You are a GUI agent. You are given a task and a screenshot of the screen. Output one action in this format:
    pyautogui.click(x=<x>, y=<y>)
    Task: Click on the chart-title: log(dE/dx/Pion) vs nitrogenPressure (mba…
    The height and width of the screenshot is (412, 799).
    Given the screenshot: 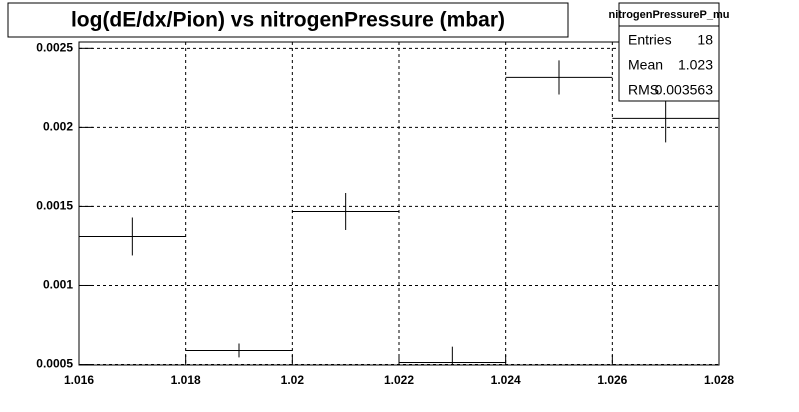 What is the action you would take?
    pyautogui.click(x=288, y=20)
    